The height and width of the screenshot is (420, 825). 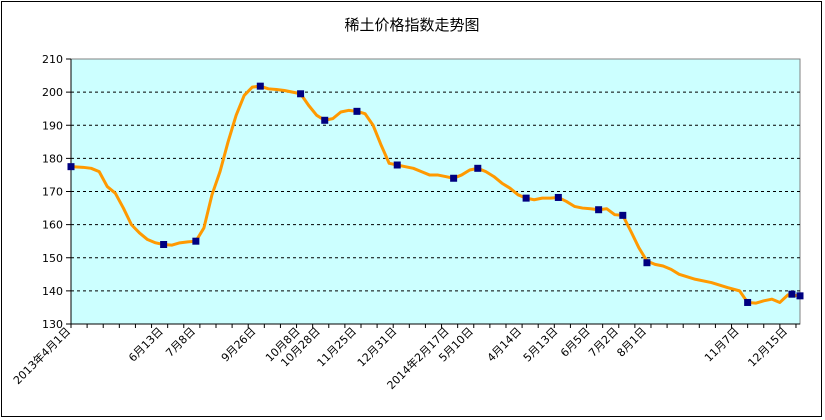 I want to click on x-tick-label: 4月14日, so click(x=505, y=345).